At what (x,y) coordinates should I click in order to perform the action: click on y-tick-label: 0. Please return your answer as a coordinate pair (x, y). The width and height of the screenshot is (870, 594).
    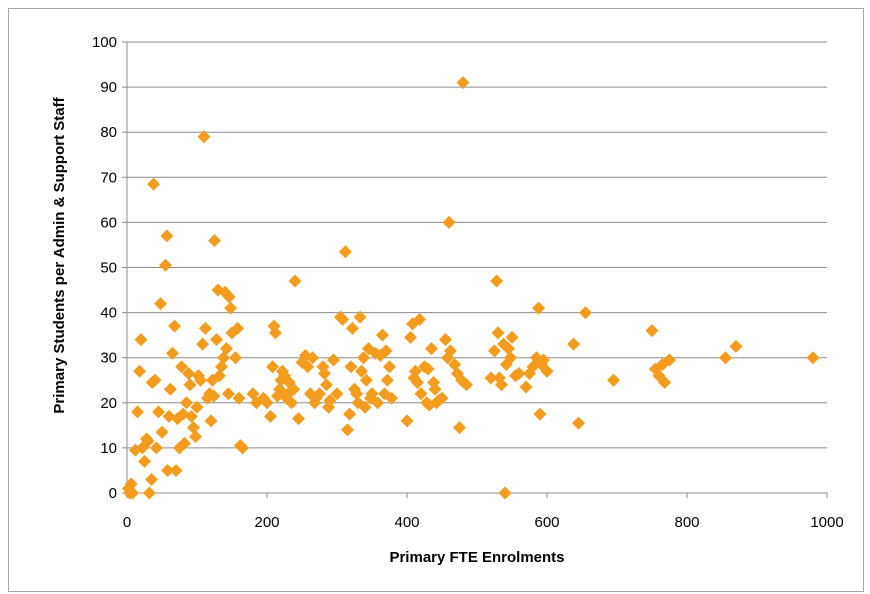
    Looking at the image, I should click on (113, 493).